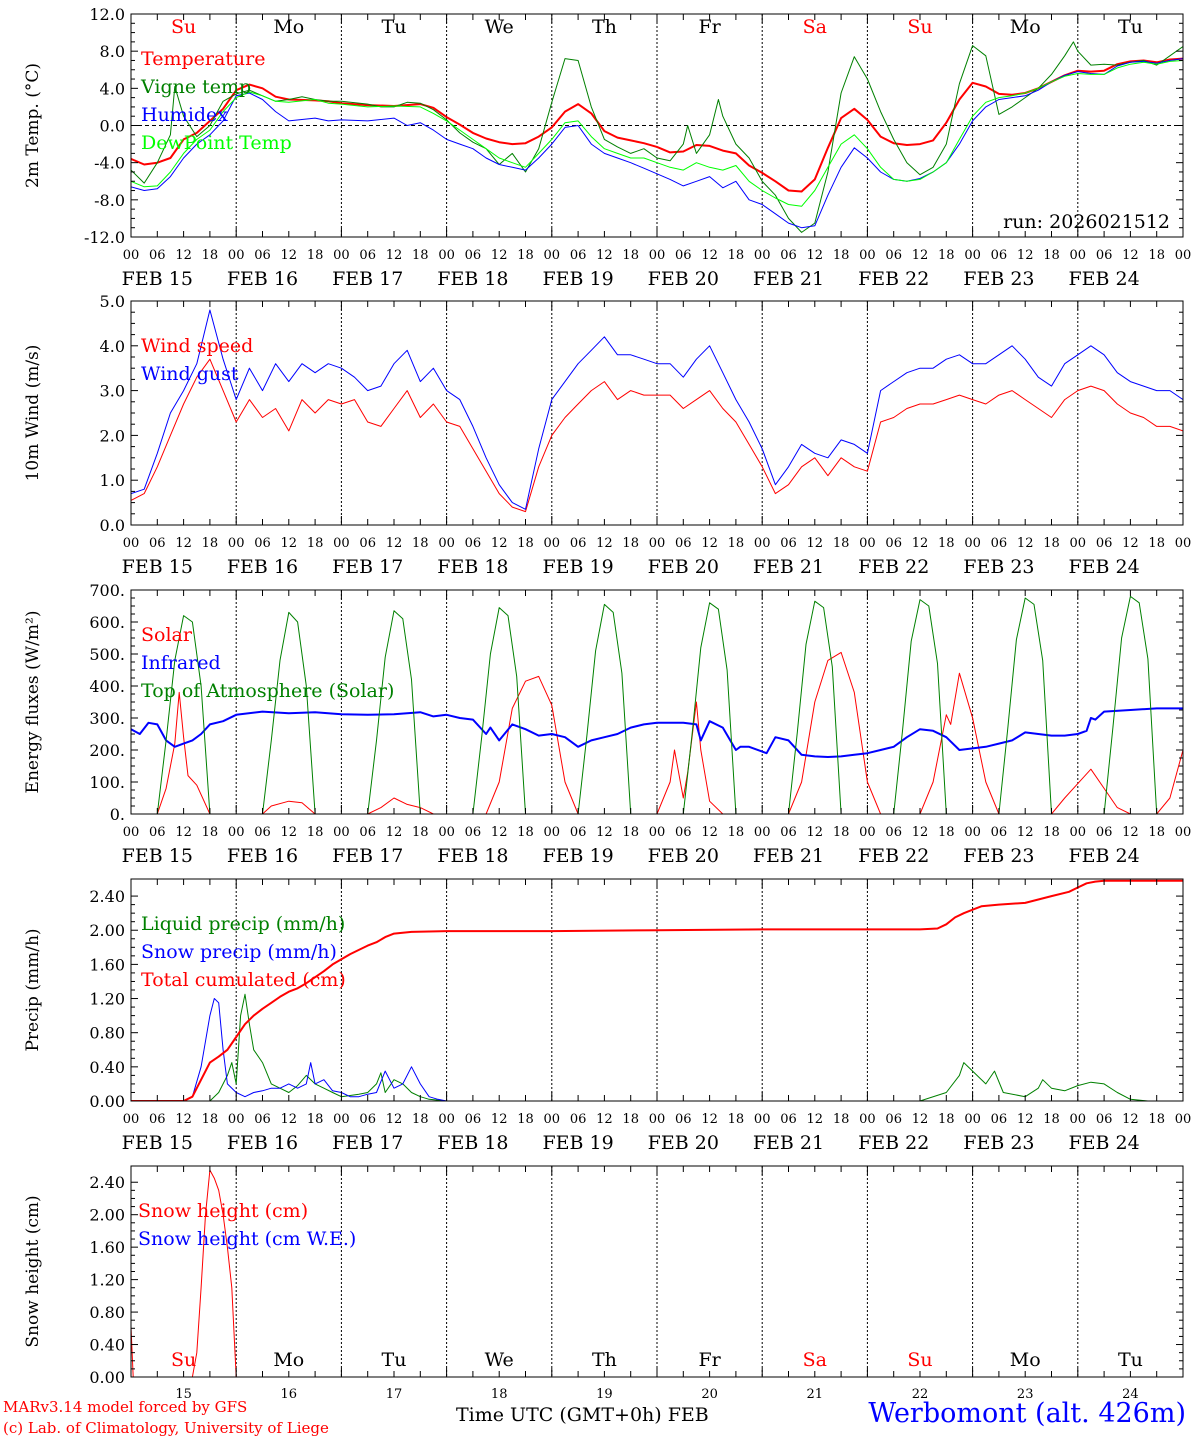  I want to click on series-line-liquid-precip-mm-h-, so click(639, 1047).